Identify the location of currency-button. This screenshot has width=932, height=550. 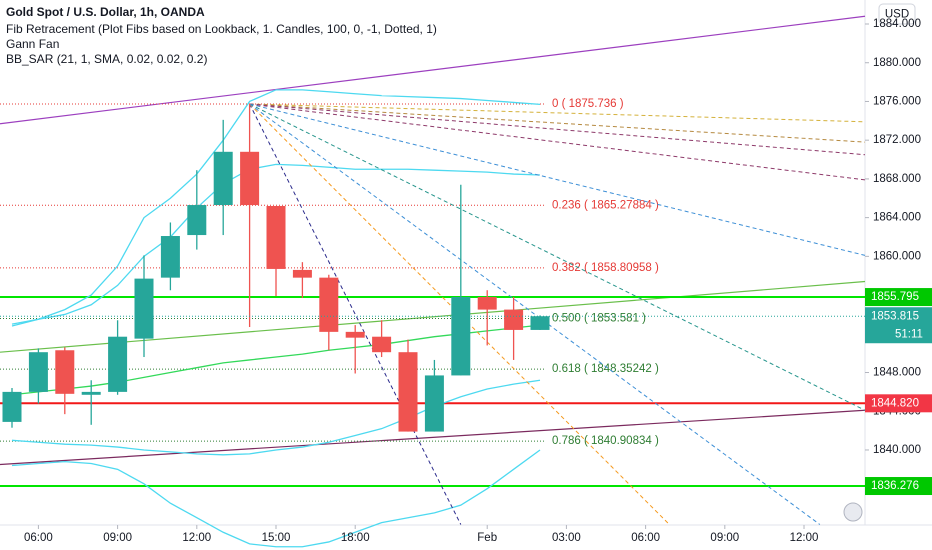
(897, 14).